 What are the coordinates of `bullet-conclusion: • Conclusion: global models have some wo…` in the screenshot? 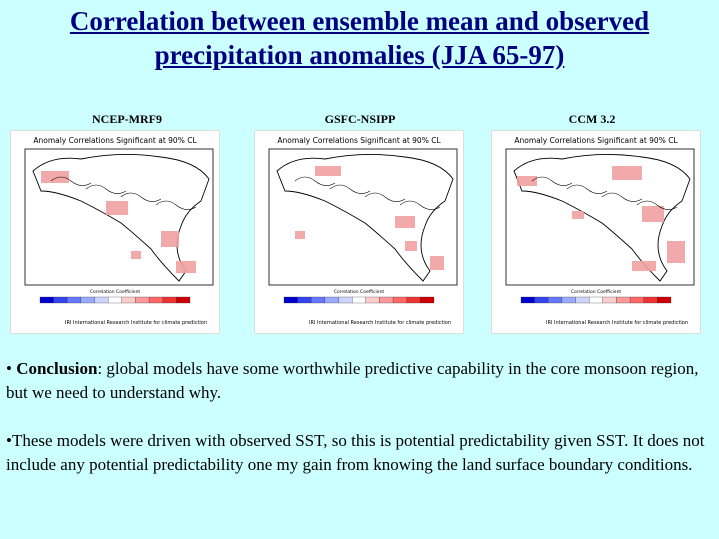 It's located at (356, 381).